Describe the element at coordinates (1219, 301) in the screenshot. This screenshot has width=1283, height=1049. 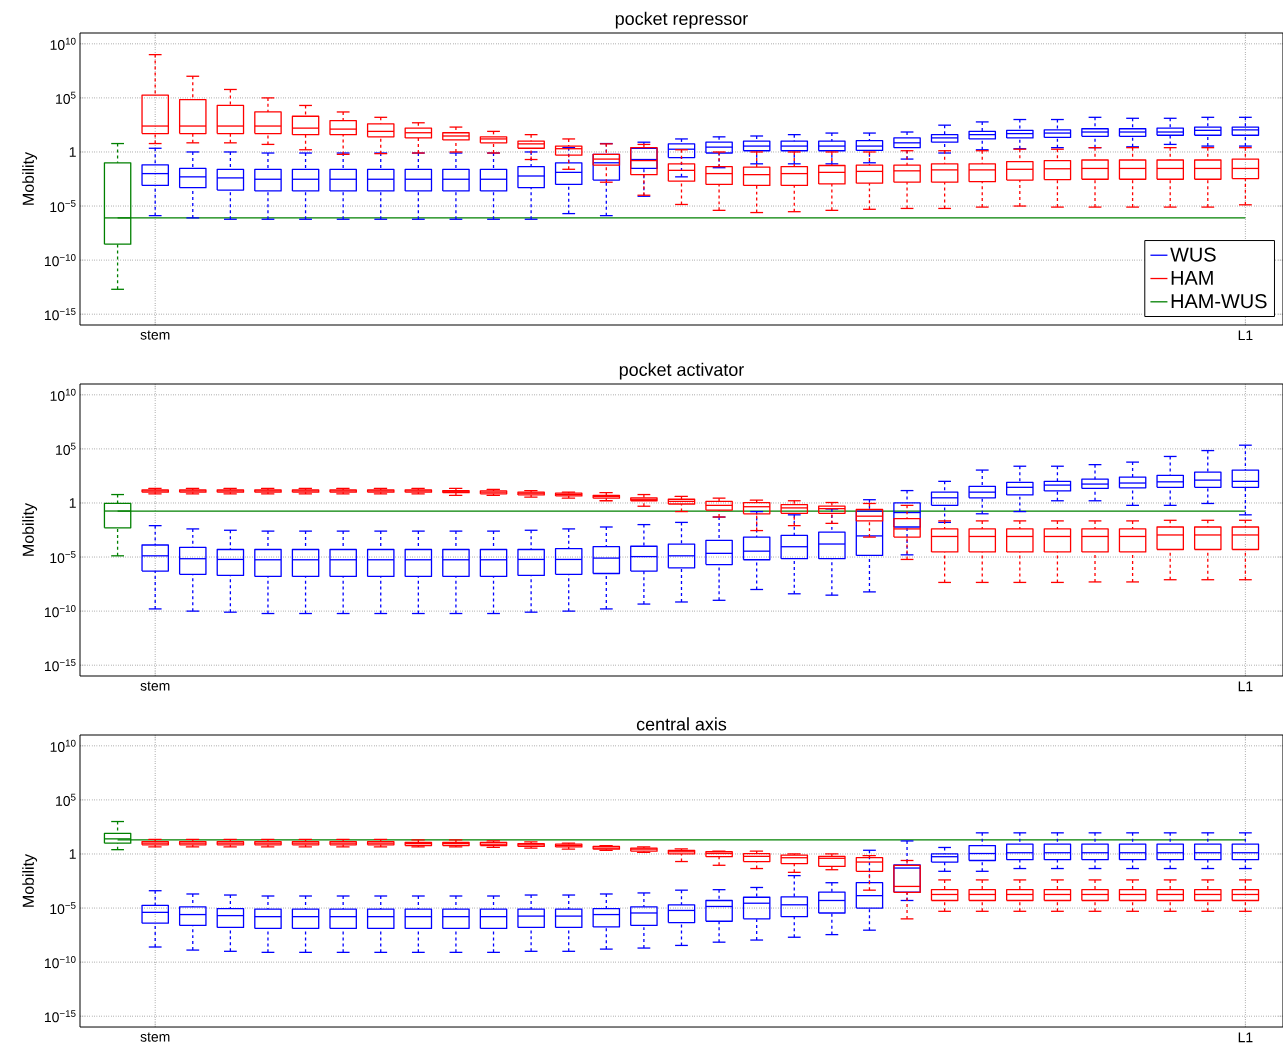
I see `legend-label: HAM-WUS` at that location.